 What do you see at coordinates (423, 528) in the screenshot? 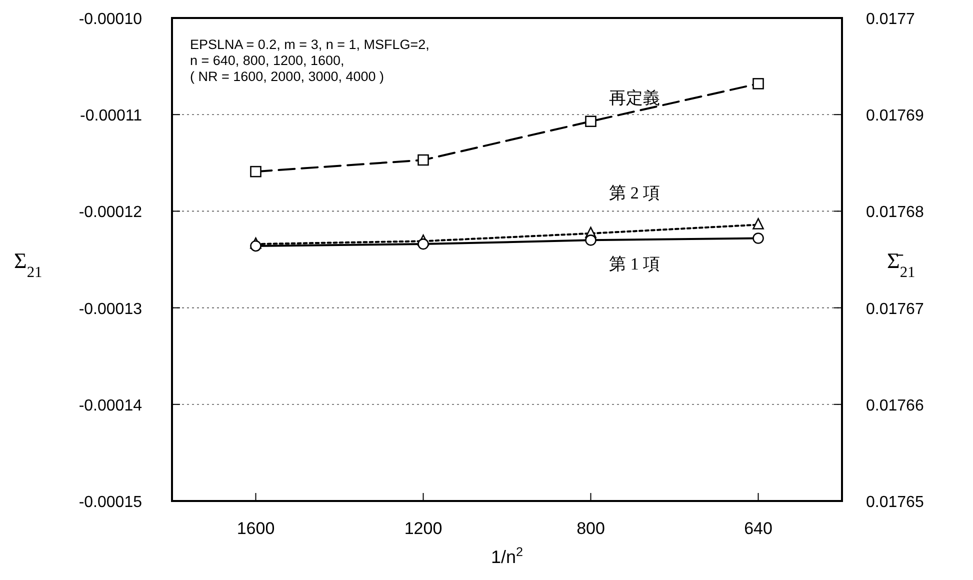
I see `x-tick-label: 1200` at bounding box center [423, 528].